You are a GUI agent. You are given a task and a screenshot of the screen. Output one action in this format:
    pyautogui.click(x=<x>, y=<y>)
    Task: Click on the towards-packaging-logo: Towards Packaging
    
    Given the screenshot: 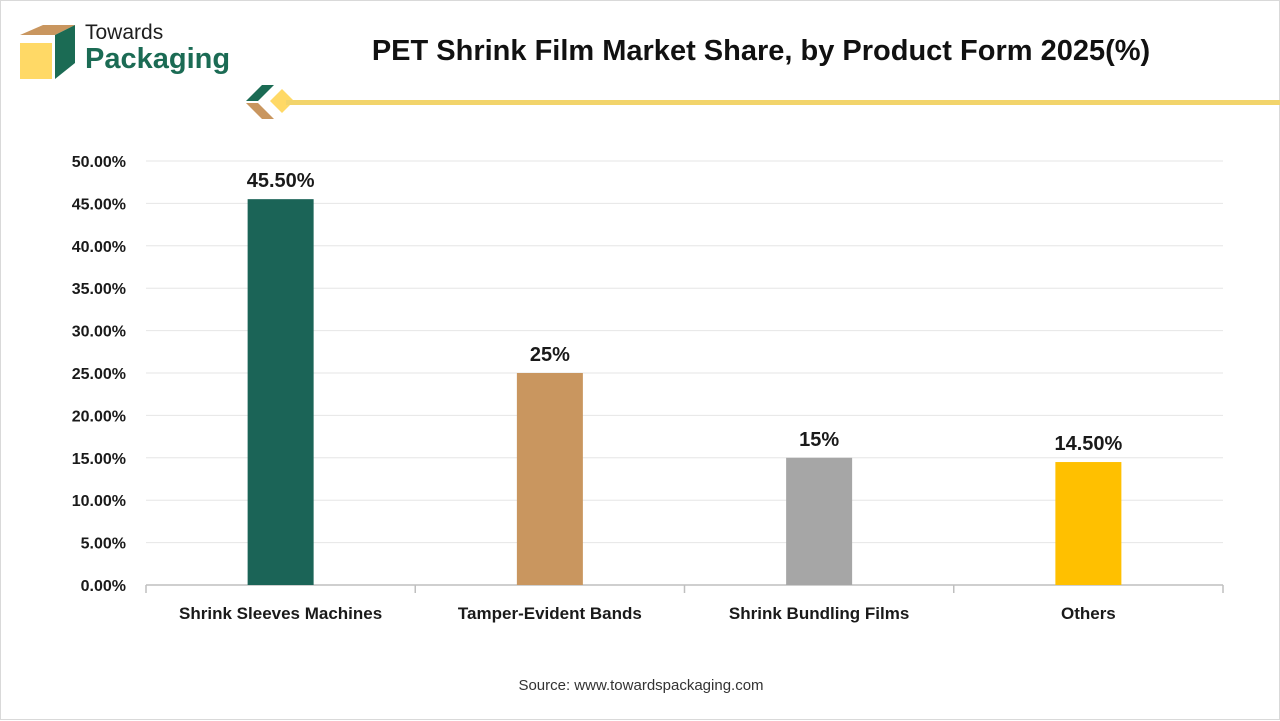 What is the action you would take?
    pyautogui.click(x=127, y=53)
    